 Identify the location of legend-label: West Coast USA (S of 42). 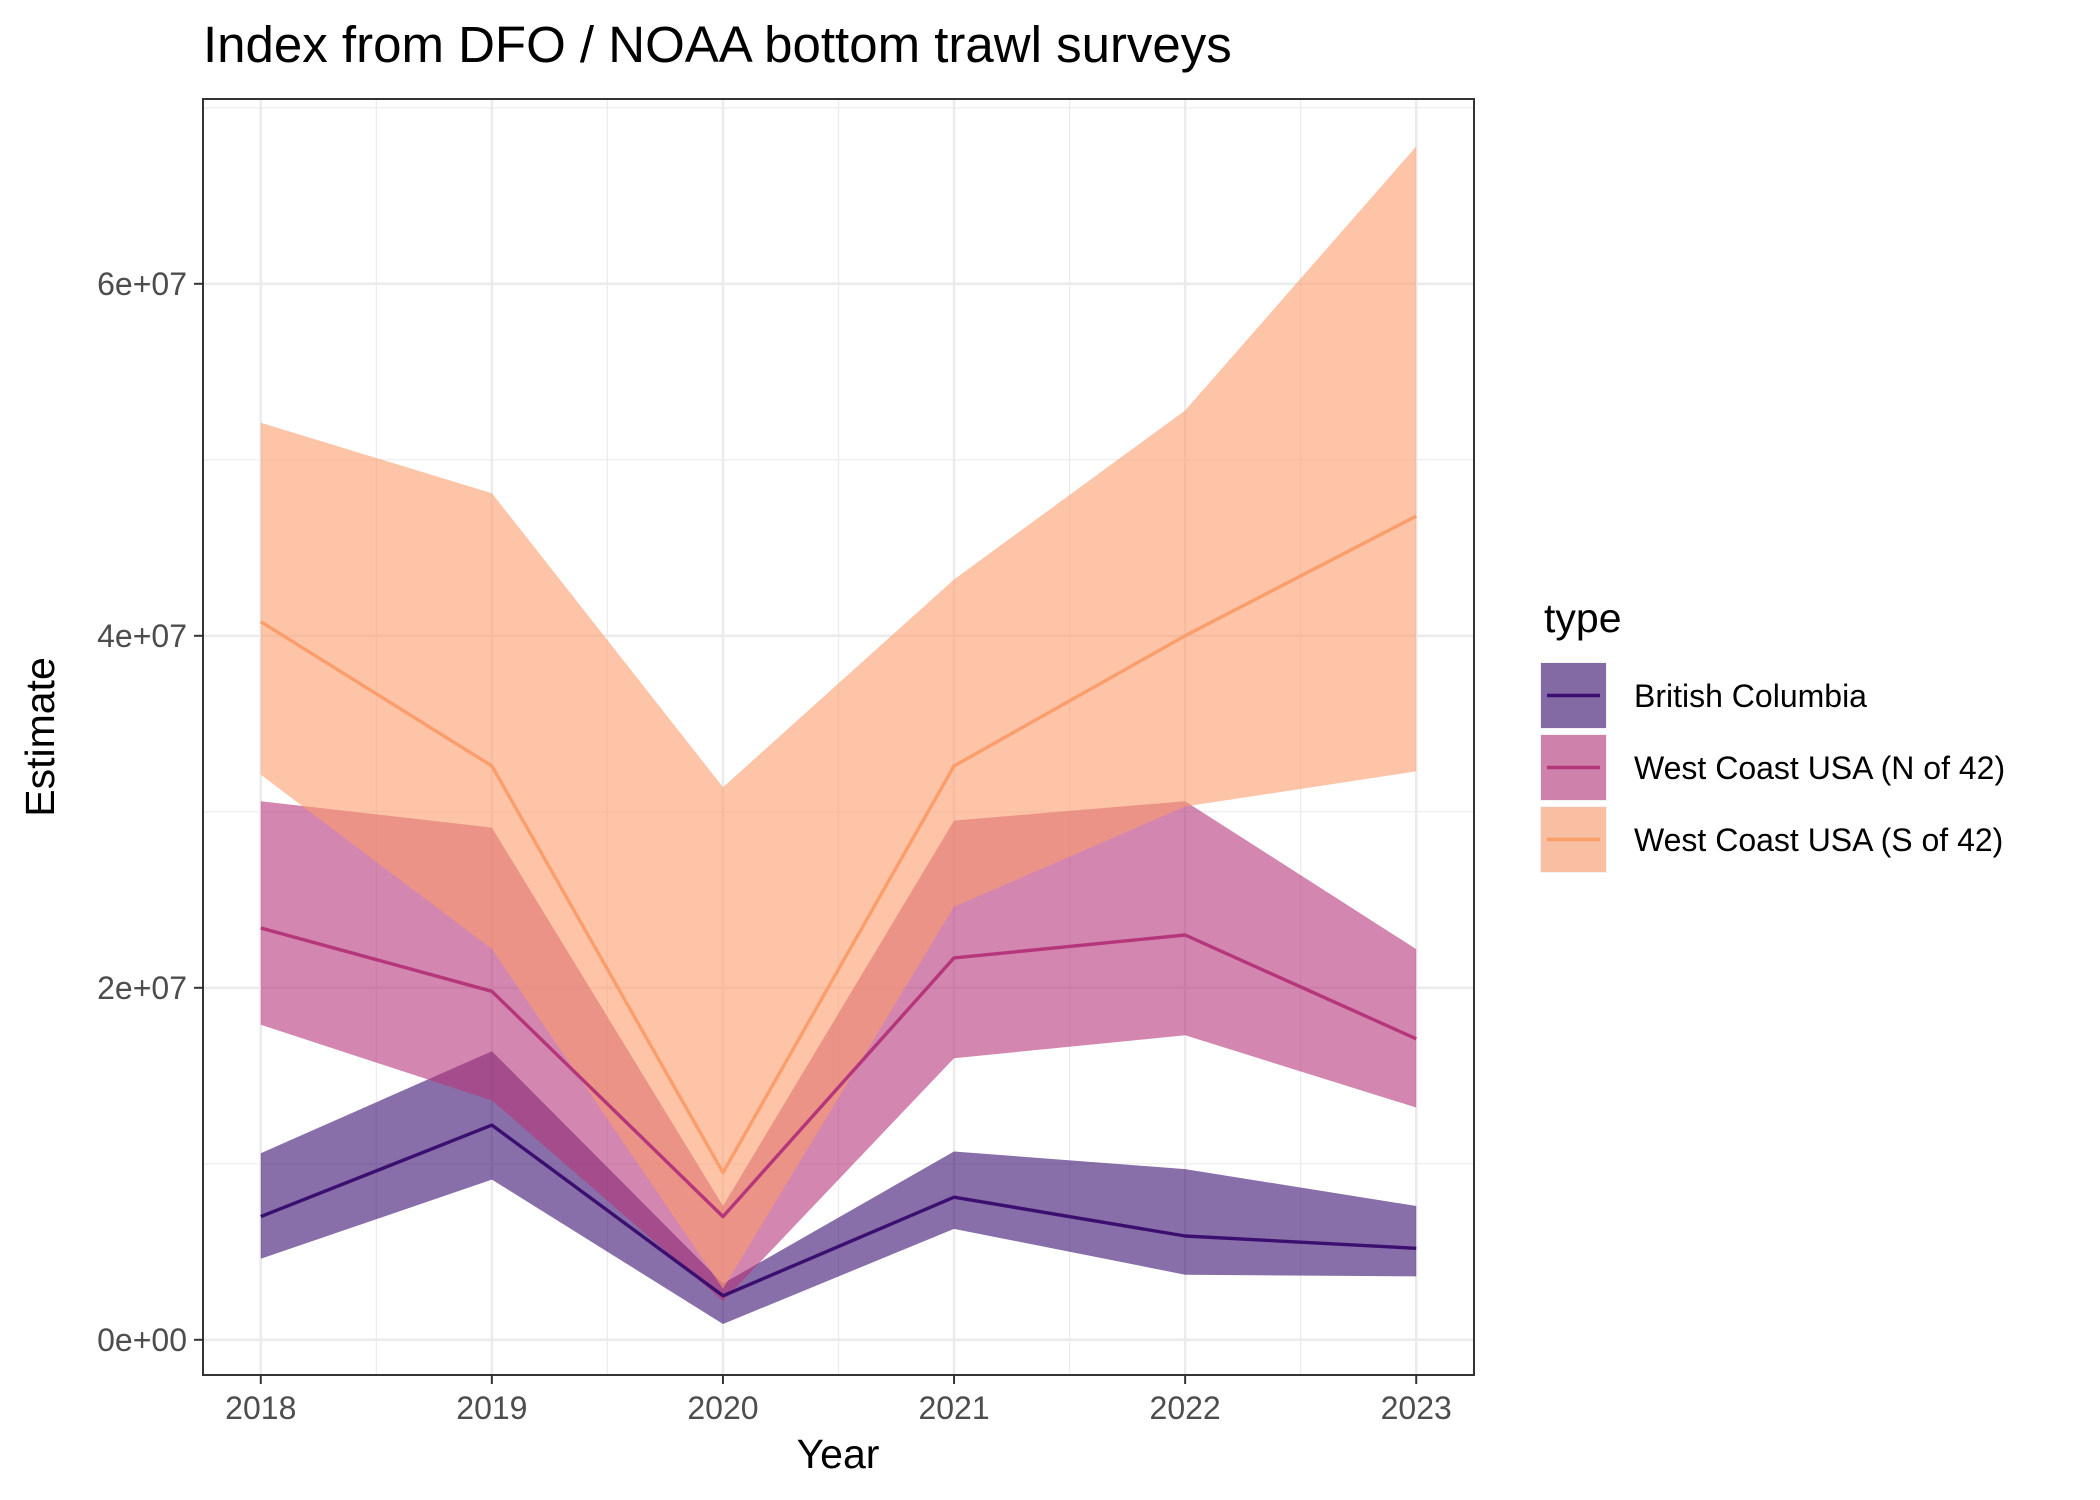
(1818, 840).